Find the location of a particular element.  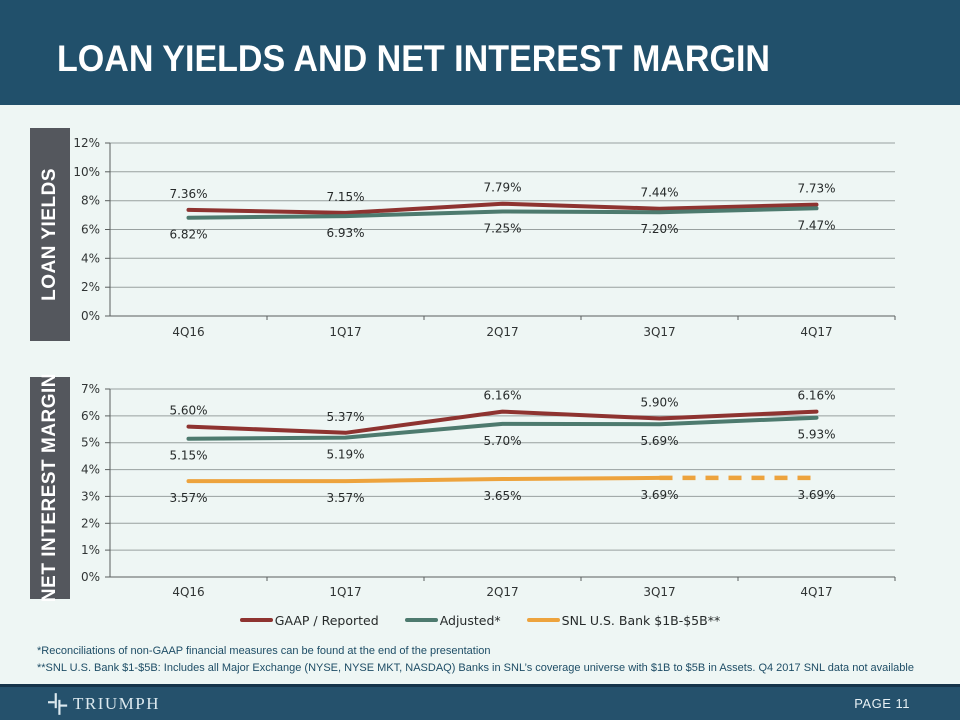

legend-item-adjusted: Adjusted* is located at coordinates (452, 620).